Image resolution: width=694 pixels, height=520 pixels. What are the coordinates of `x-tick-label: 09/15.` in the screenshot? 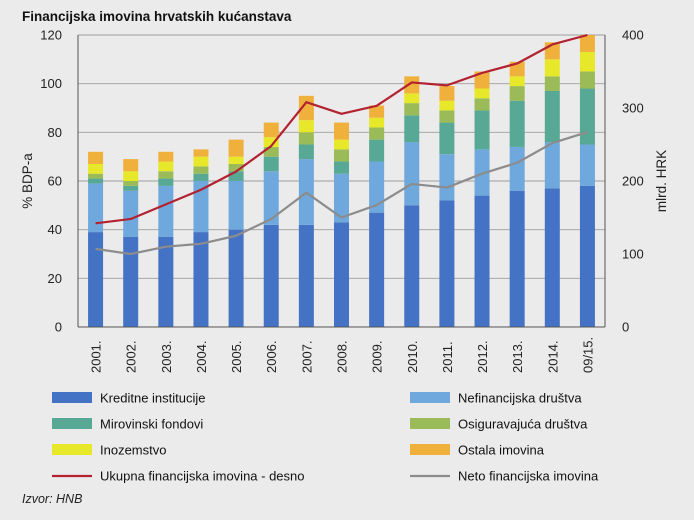 It's located at (587, 355).